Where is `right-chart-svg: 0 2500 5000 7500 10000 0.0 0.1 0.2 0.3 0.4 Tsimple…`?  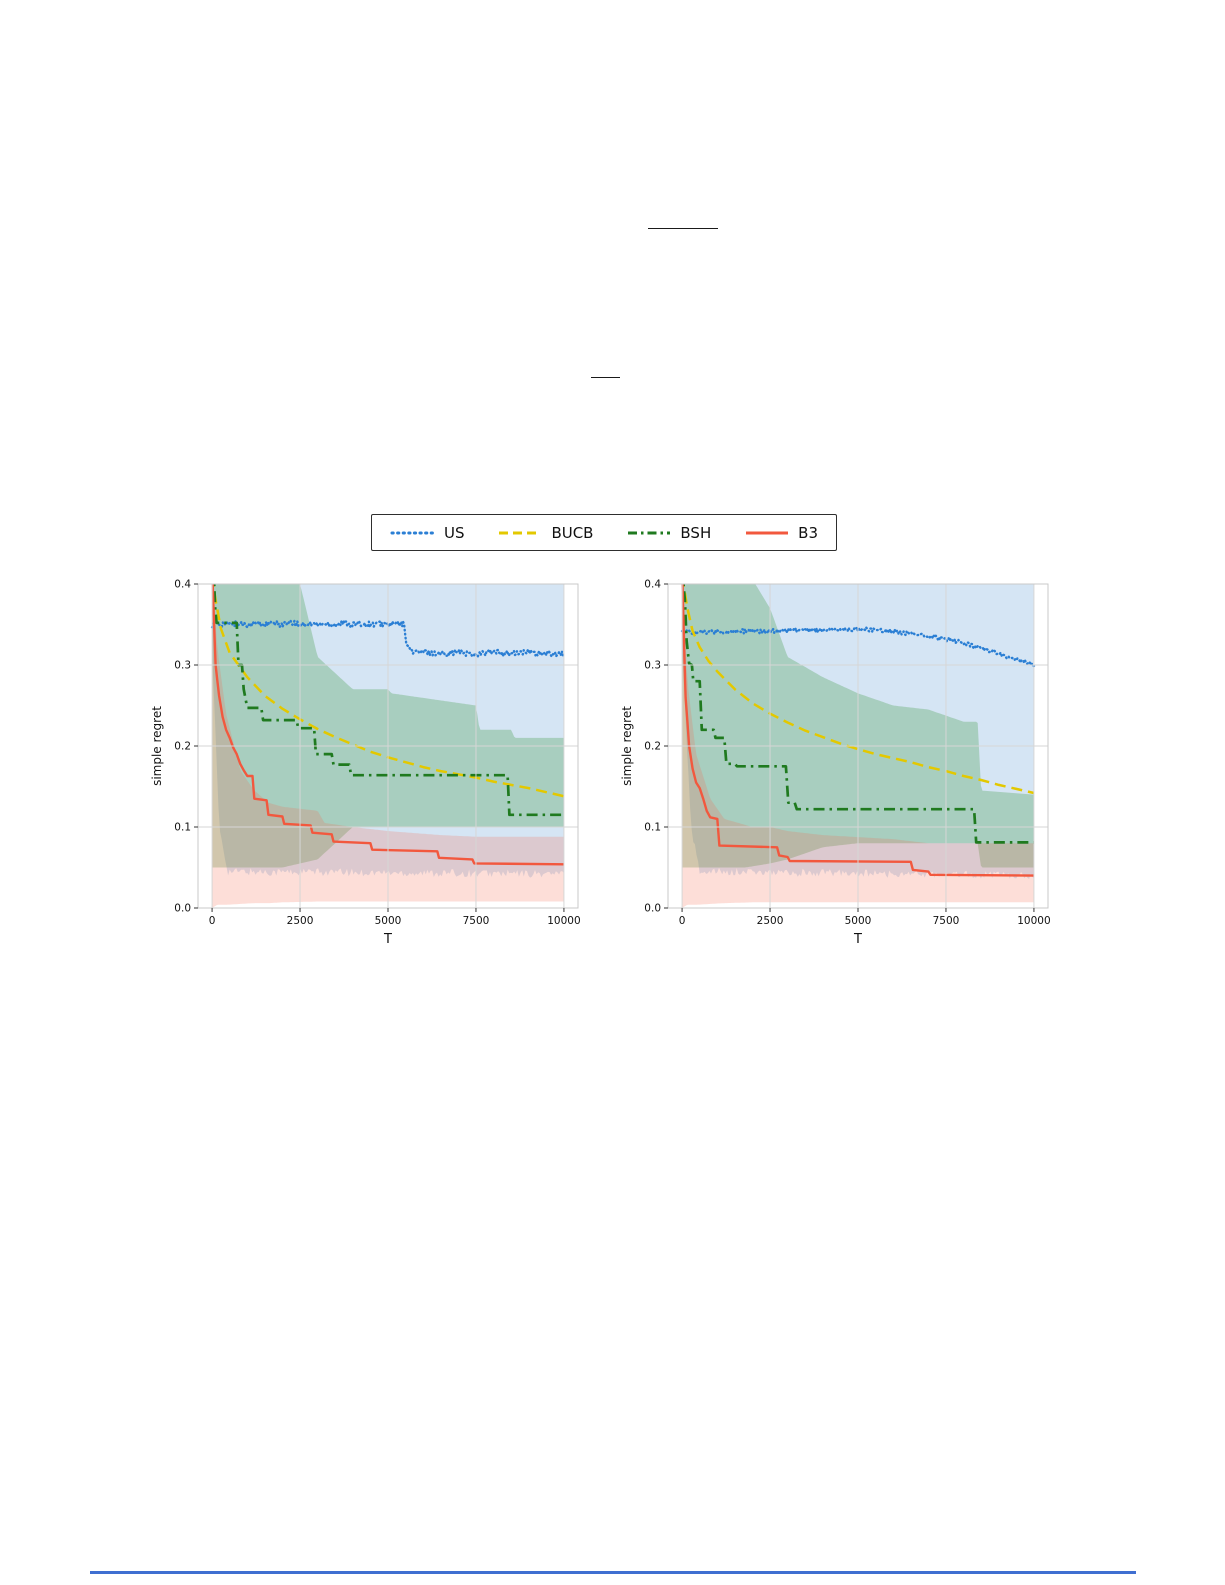 right-chart-svg: 0 2500 5000 7500 10000 0.0 0.1 0.2 0.3 0.4 Tsimple… is located at coordinates (835, 763).